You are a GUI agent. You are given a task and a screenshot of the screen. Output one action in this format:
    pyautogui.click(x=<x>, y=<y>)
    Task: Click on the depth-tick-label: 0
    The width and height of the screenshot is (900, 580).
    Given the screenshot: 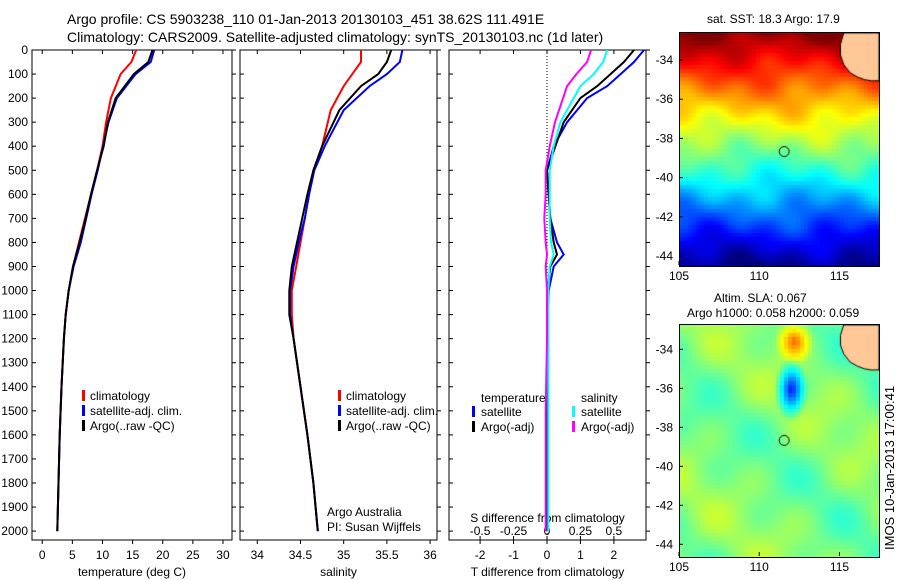 What is the action you would take?
    pyautogui.click(x=24, y=50)
    